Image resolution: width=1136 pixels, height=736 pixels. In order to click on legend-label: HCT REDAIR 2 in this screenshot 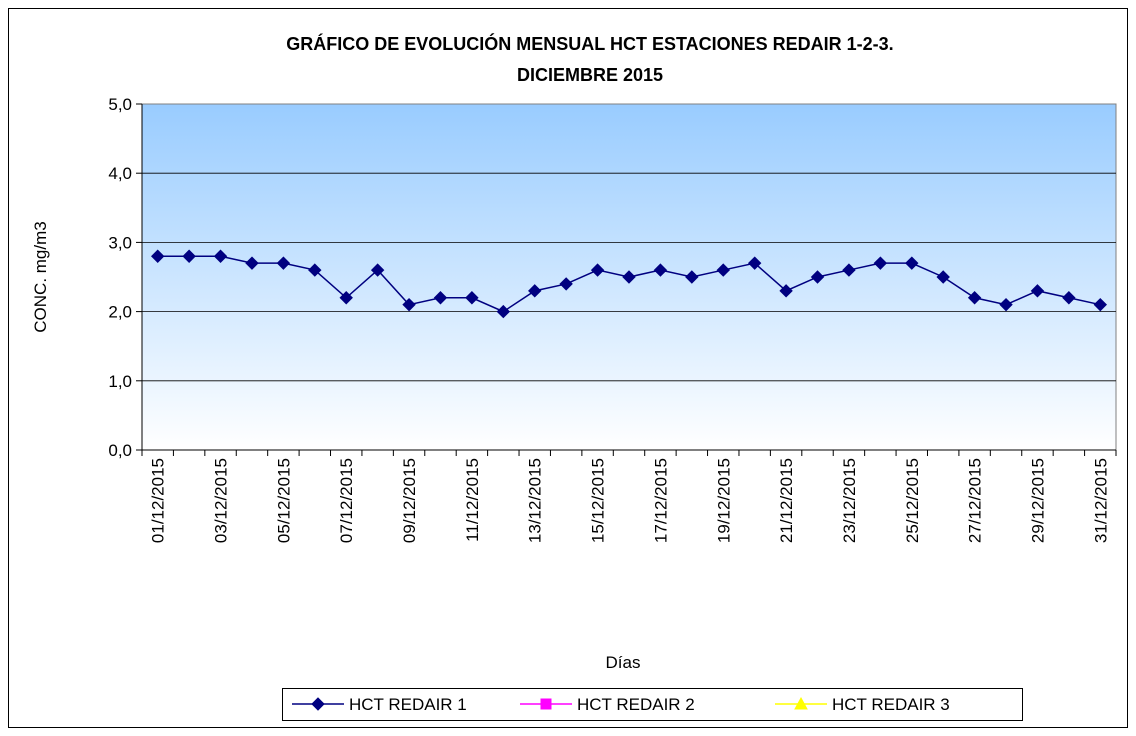, I will do `click(636, 704)`.